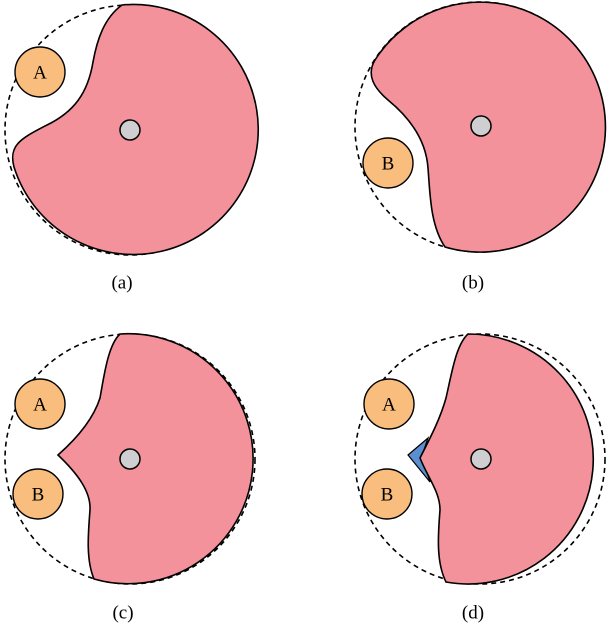 The image size is (608, 627). I want to click on panel-d-agent-b-label: B, so click(387, 495).